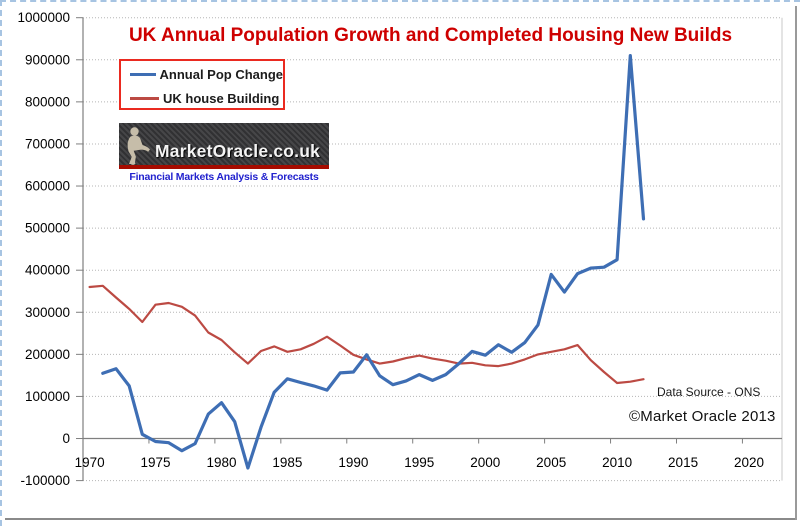  Describe the element at coordinates (224, 167) in the screenshot. I see `logo-red-stripe` at that location.